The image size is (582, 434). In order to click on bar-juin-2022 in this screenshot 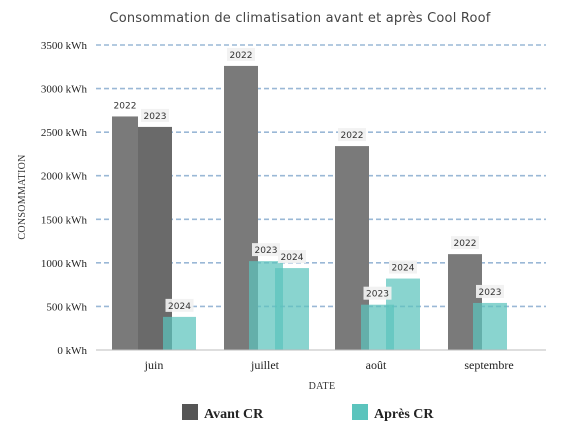, I will do `click(125, 233)`.